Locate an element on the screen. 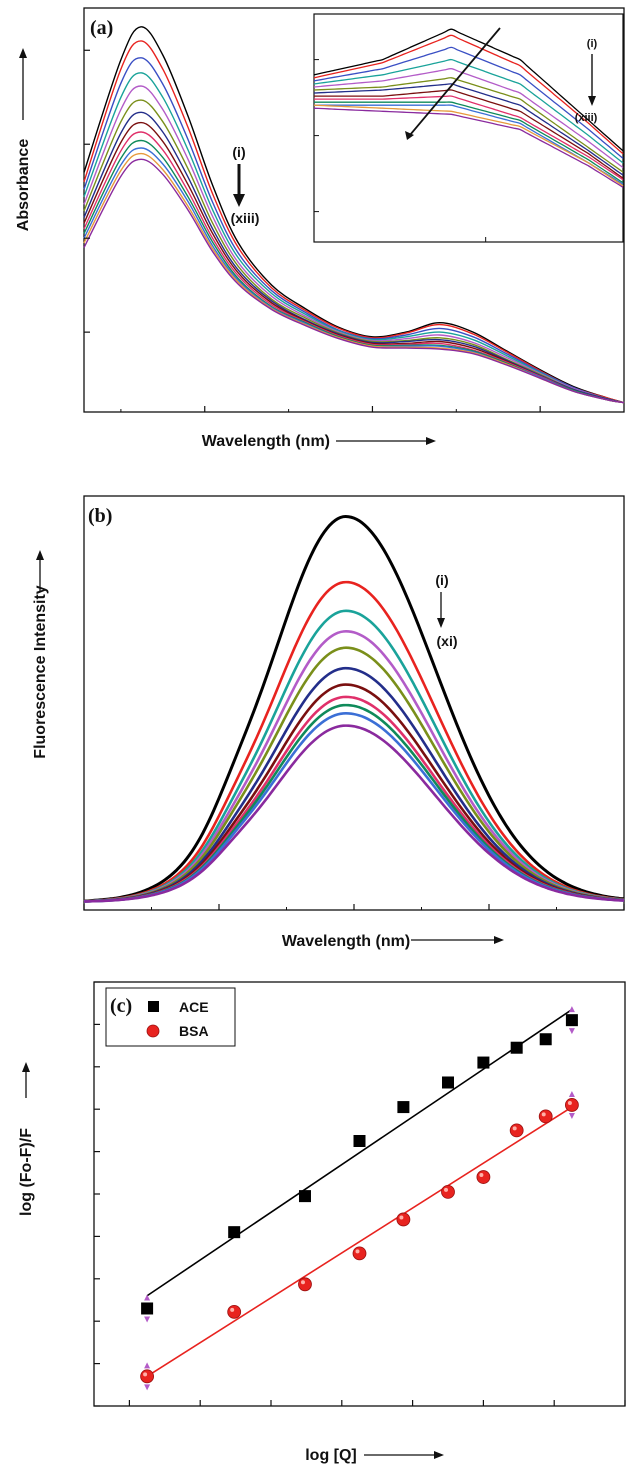  panel-b-x-axis-arrow-head is located at coordinates (499, 940).